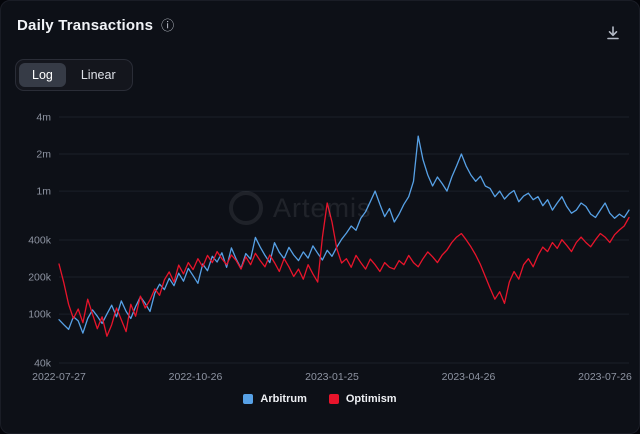 The width and height of the screenshot is (640, 434). Describe the element at coordinates (196, 377) in the screenshot. I see `x-axis-label: 2022-10-26` at that location.